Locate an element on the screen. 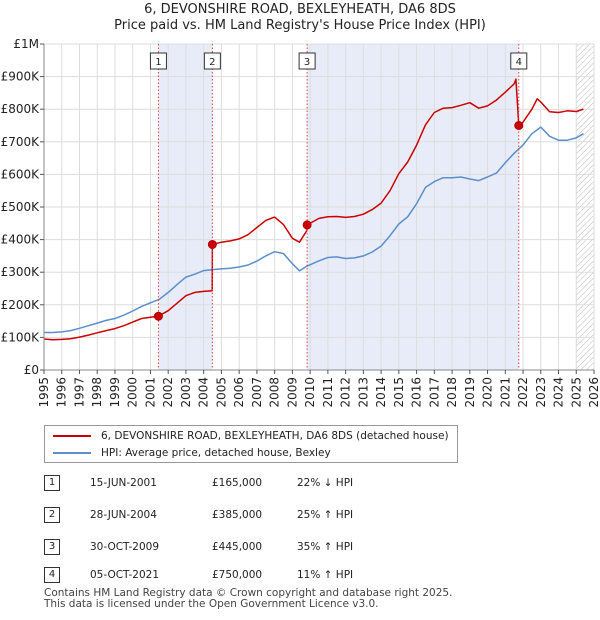 The image size is (600, 620). y-tick-label: £200K is located at coordinates (21, 305).